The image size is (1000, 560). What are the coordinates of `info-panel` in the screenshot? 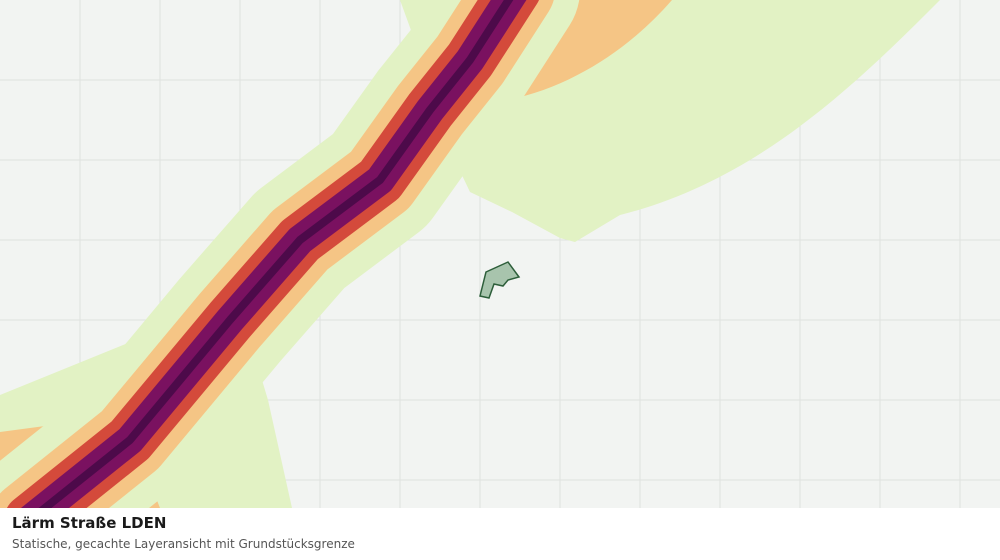 It's located at (500, 534).